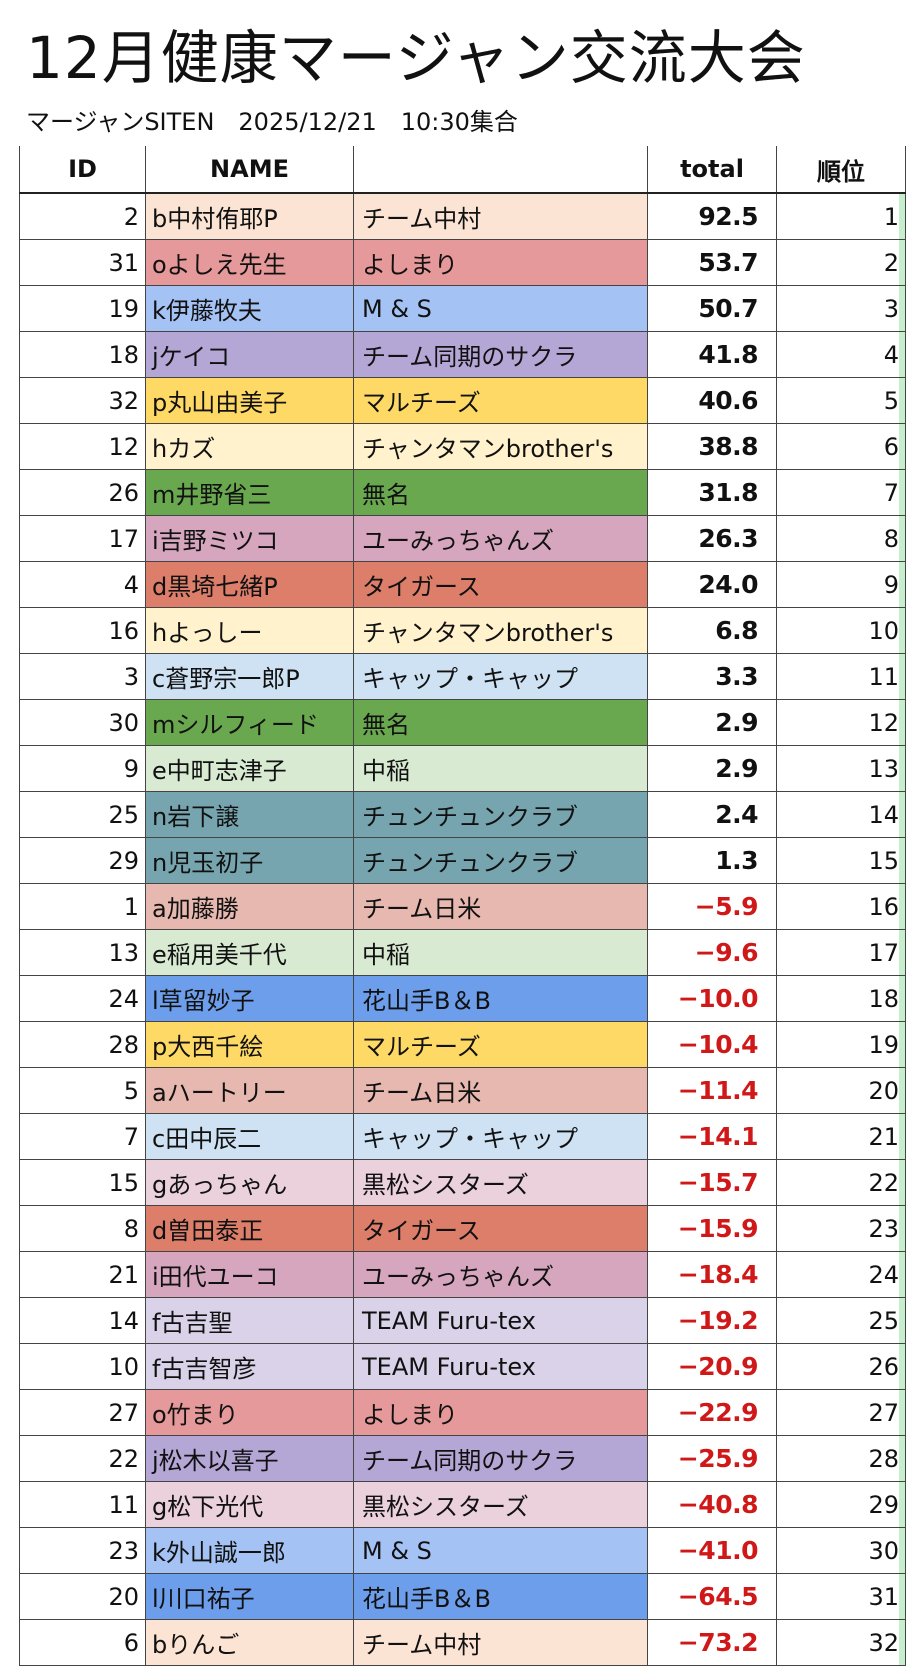 This screenshot has width=913, height=1679. What do you see at coordinates (841, 446) in the screenshot?
I see `row-rank-cell: 6` at bounding box center [841, 446].